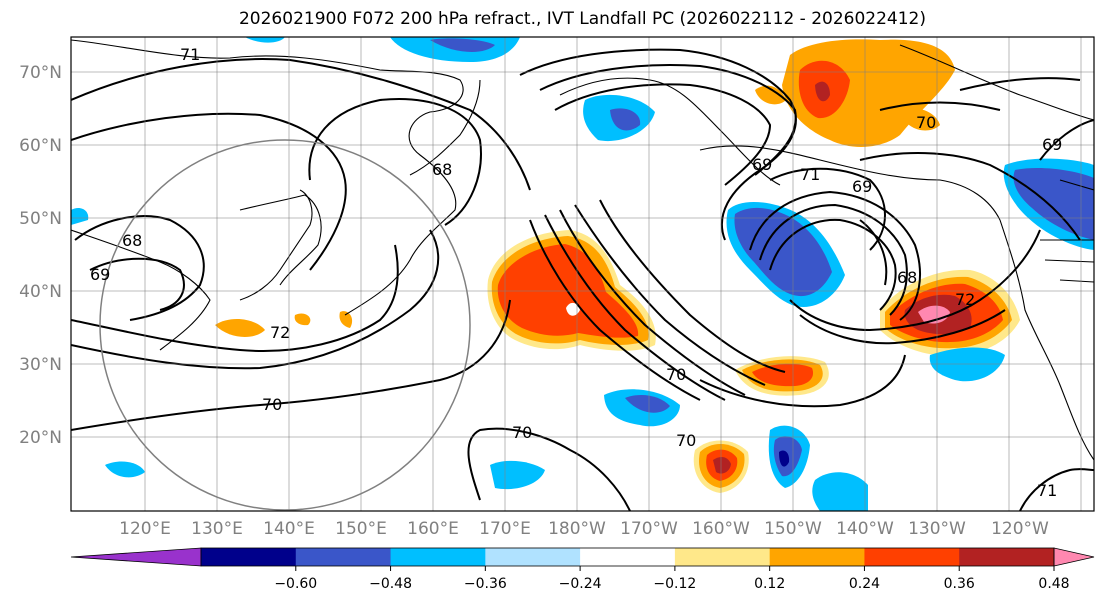 This screenshot has height=604, width=1105. Describe the element at coordinates (577, 529) in the screenshot. I see `lon-label: 180°W` at that location.